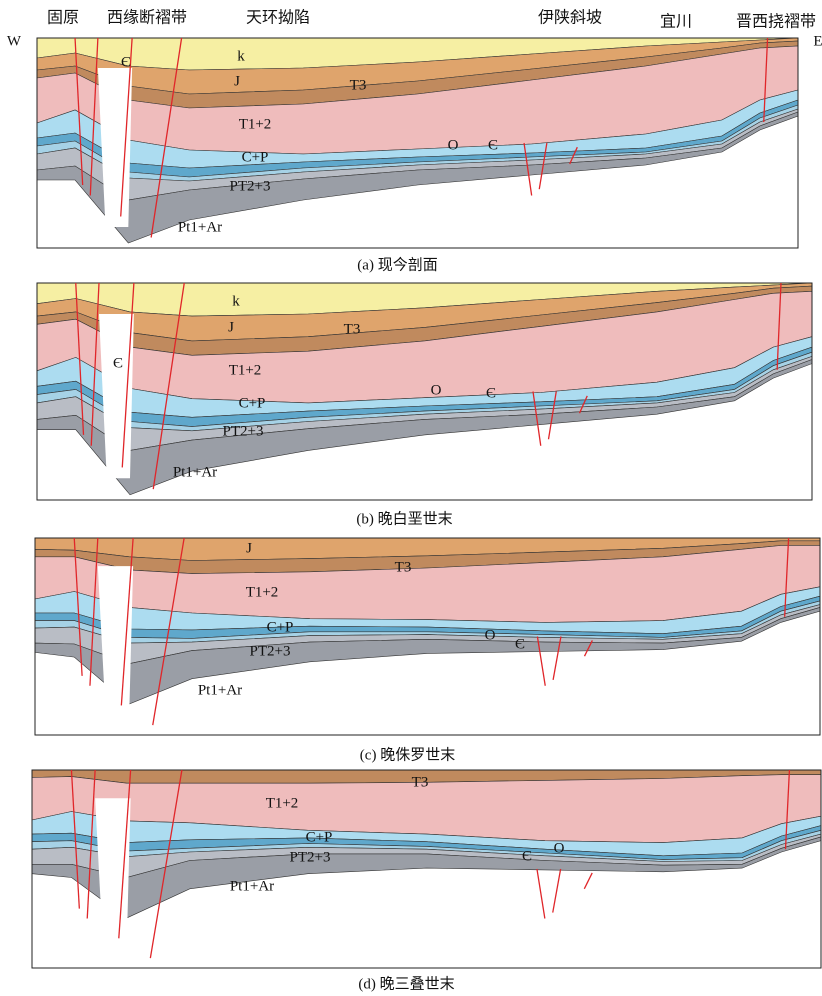 This screenshot has width=822, height=996. What do you see at coordinates (147, 17) in the screenshot?
I see `region-label: 西缘断褶带` at bounding box center [147, 17].